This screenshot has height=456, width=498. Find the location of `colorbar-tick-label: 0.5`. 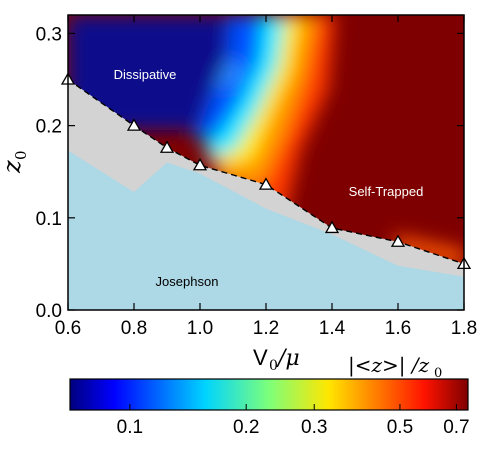

colorbar-tick-label: 0.5 is located at coordinates (400, 427).